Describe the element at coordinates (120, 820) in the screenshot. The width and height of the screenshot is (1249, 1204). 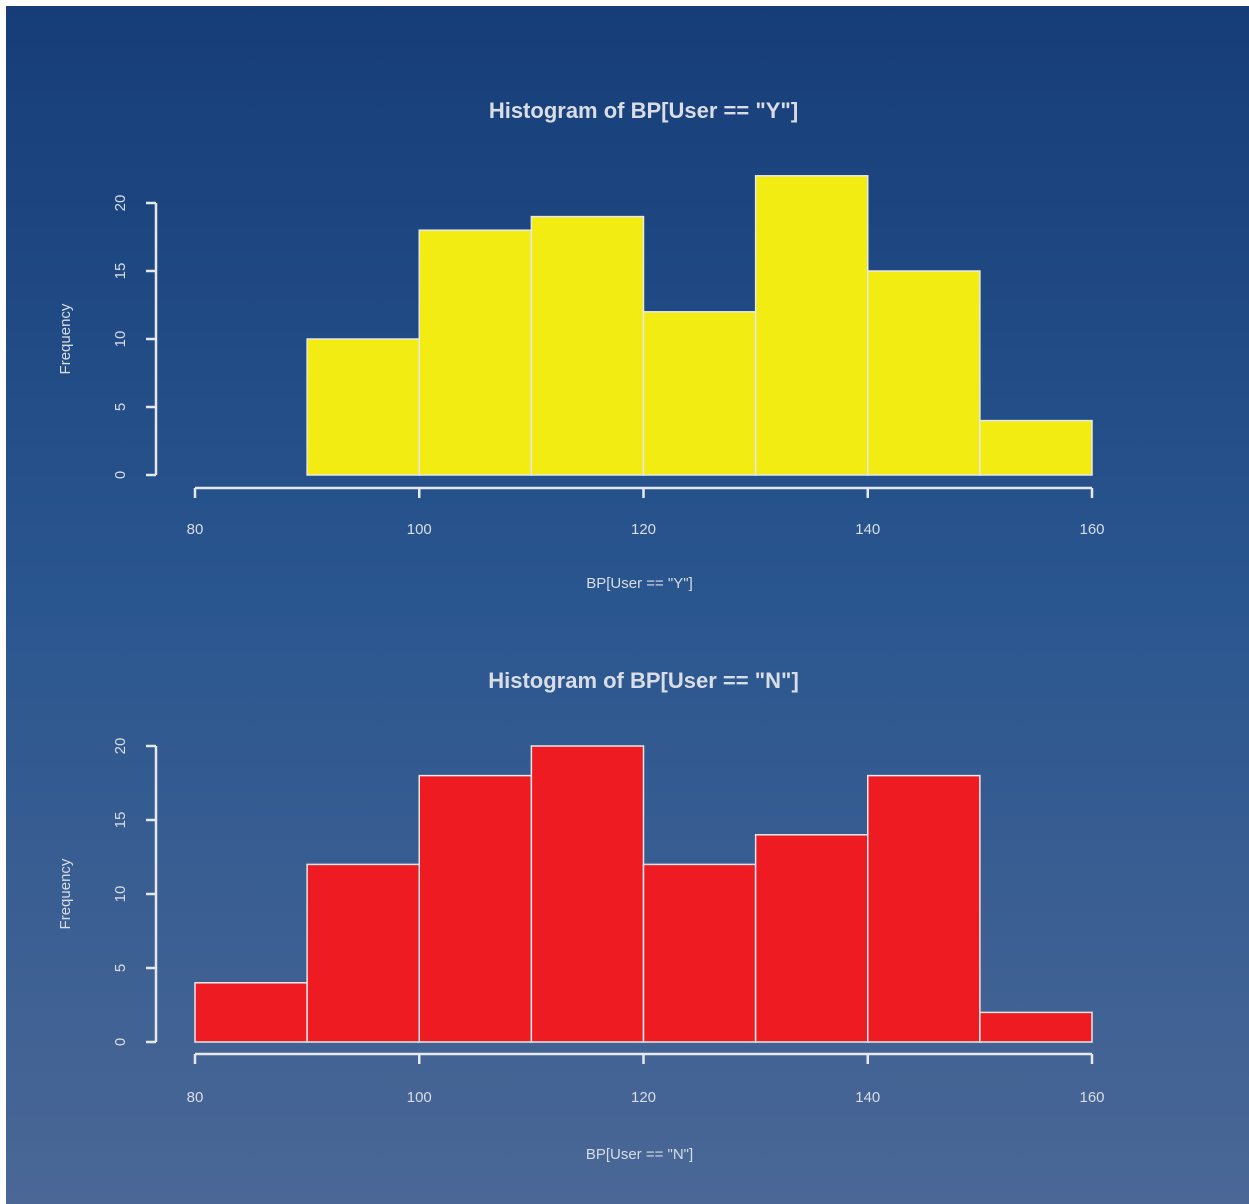
I see `y-tick-label-n: 15` at that location.